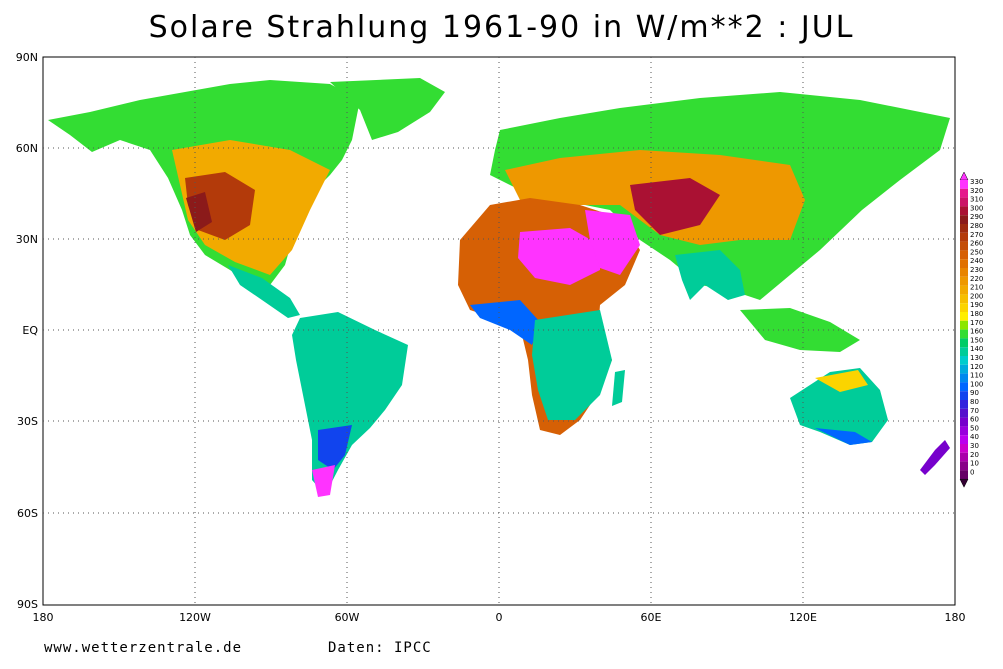 The width and height of the screenshot is (1003, 669). I want to click on legend-level-label: 270, so click(976, 235).